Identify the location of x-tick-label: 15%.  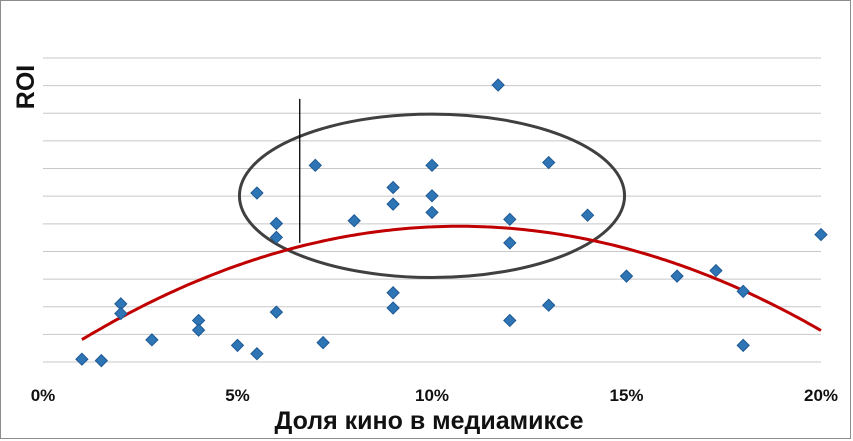
(626, 395).